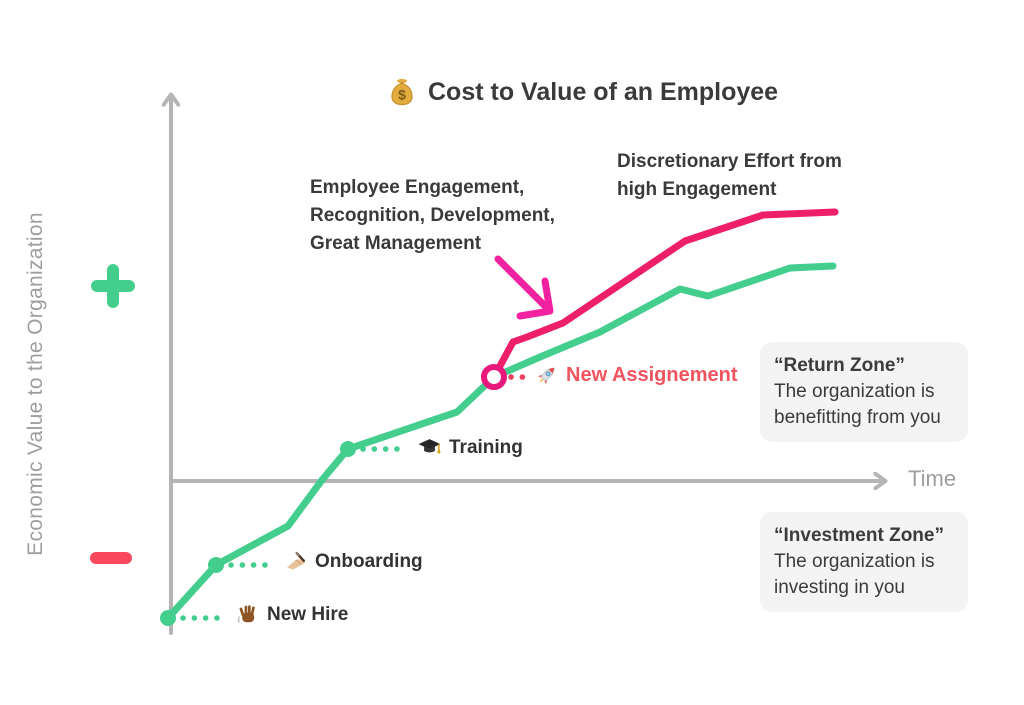 The width and height of the screenshot is (1024, 705). I want to click on annotation-line: Discretionary Effort from, so click(729, 161).